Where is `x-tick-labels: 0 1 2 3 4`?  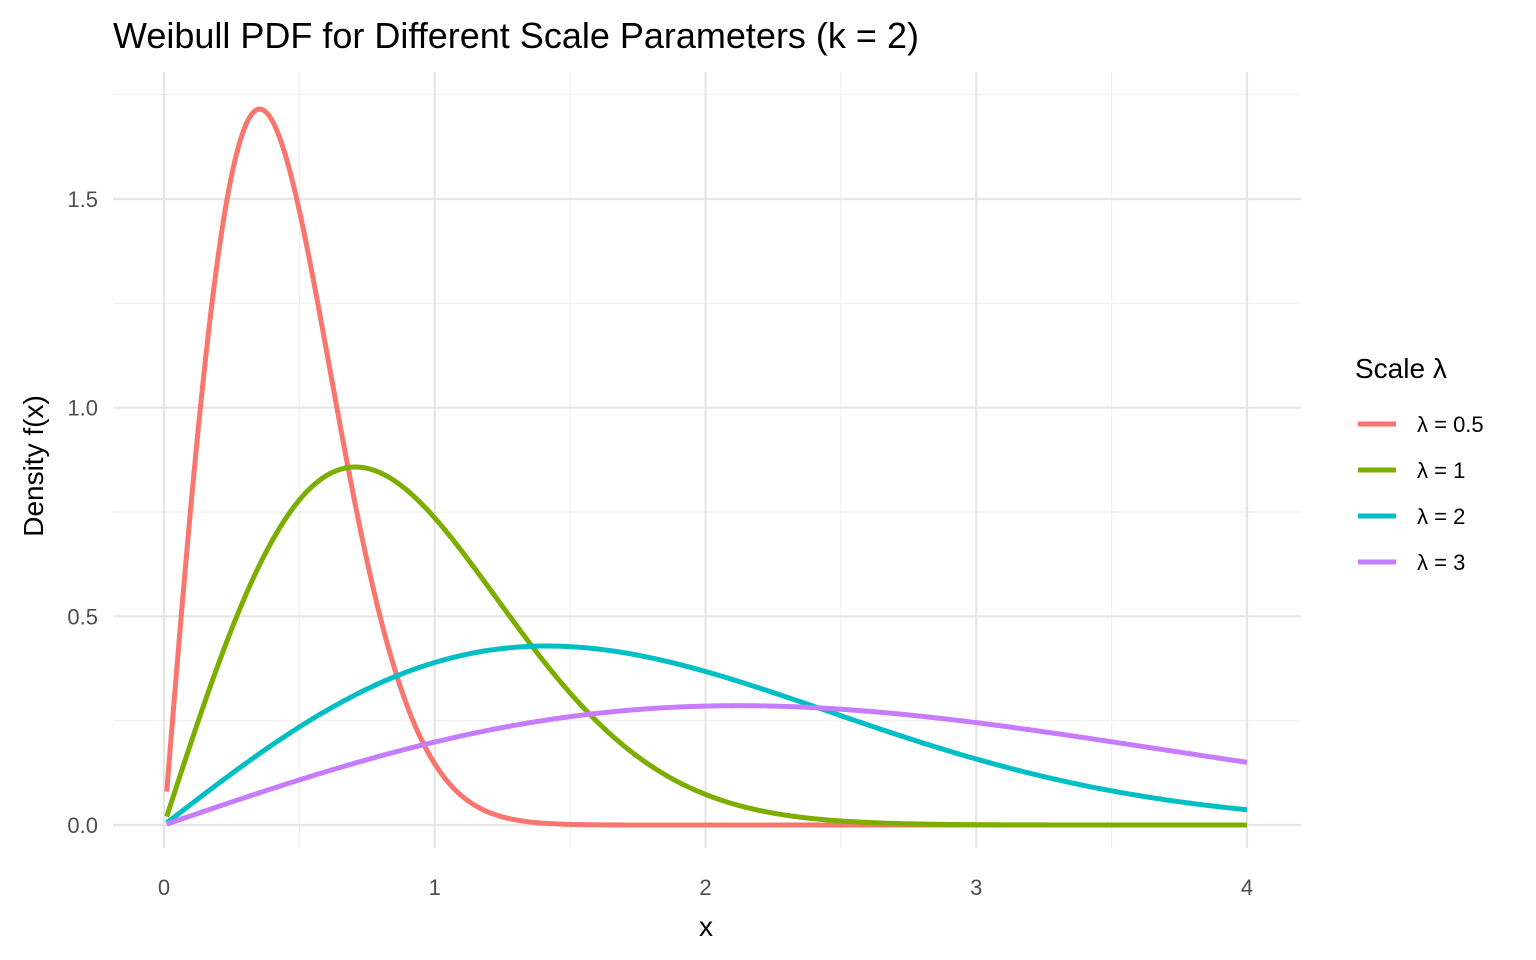 x-tick-labels: 0 1 2 3 4 is located at coordinates (705, 887).